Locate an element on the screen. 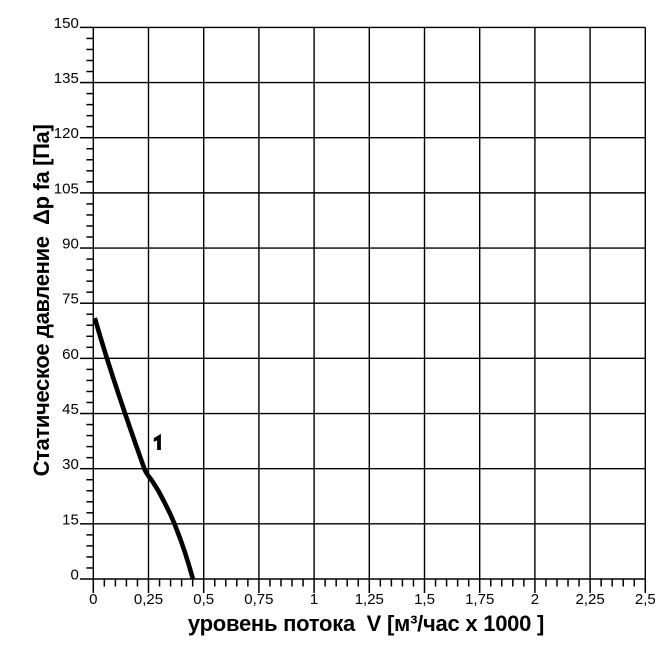  svg-text: 2,5 is located at coordinates (645, 599).